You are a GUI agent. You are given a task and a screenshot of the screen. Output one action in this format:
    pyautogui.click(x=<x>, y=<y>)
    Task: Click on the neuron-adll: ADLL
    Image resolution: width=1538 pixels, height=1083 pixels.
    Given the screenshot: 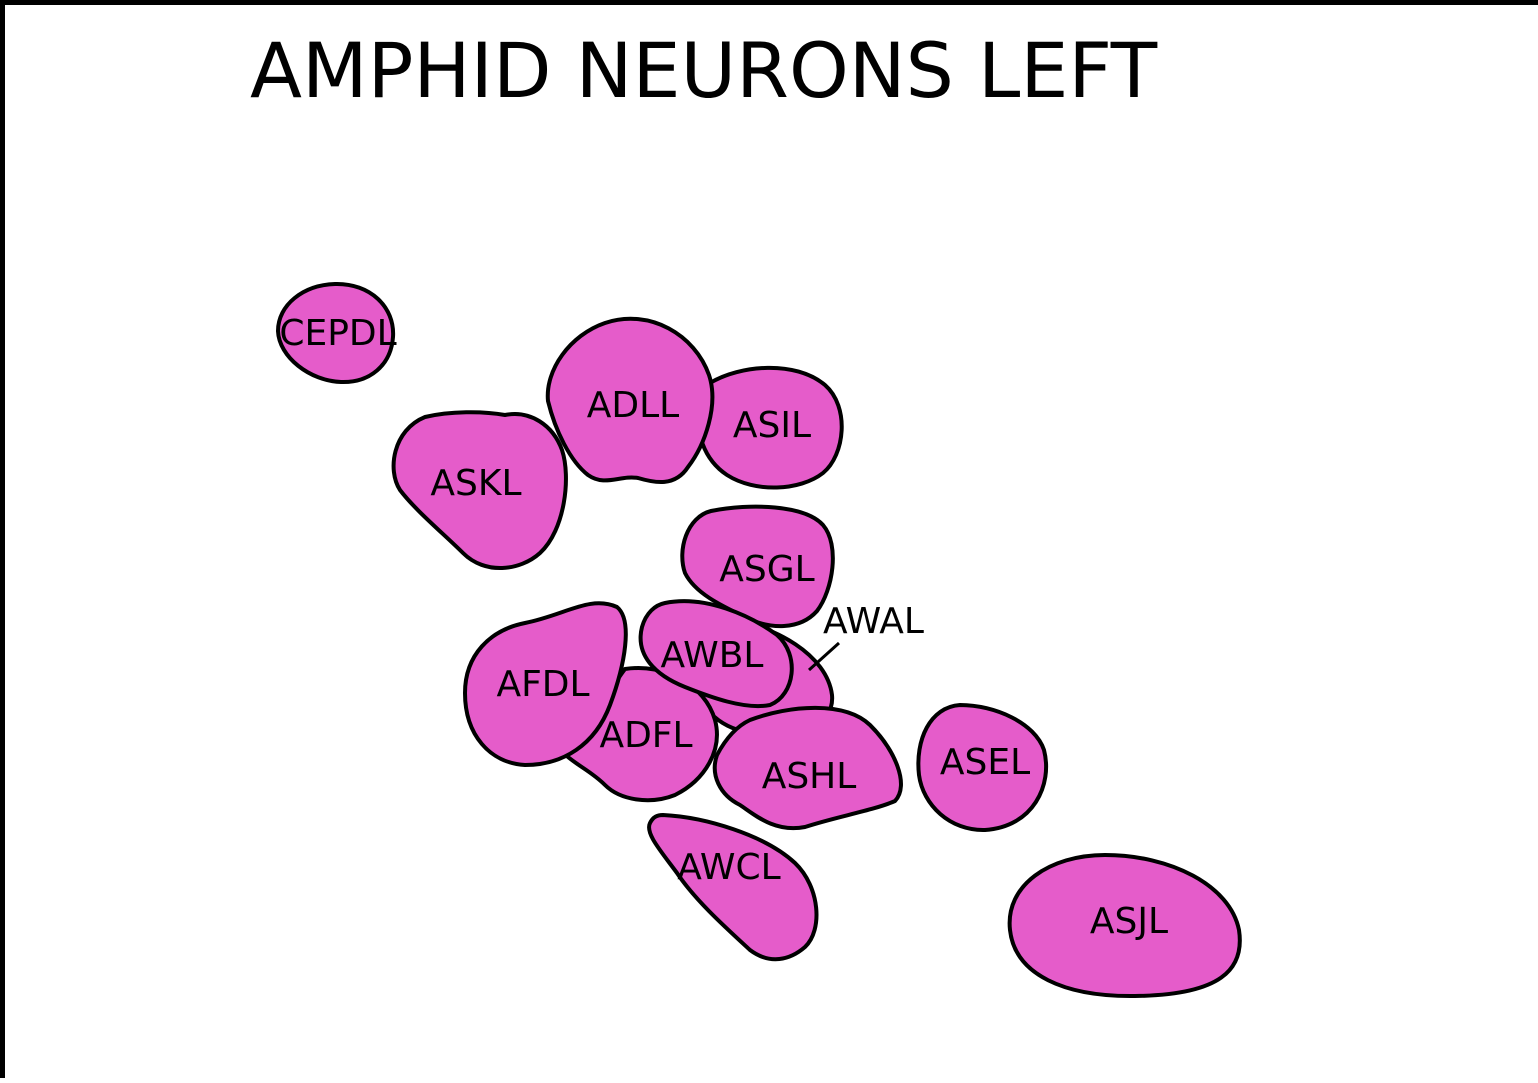 What is the action you would take?
    pyautogui.click(x=630, y=400)
    